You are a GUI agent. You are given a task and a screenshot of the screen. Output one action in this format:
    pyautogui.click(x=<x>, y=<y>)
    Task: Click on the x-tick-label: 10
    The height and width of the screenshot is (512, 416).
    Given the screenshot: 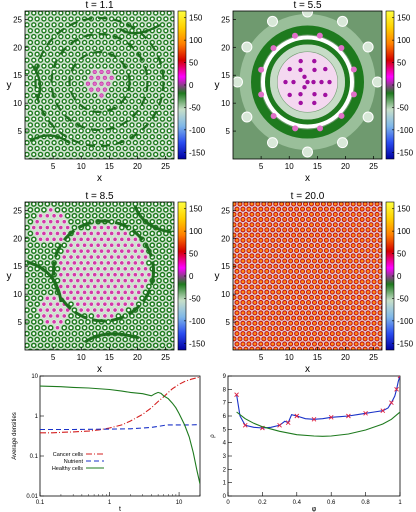 What is the action you would take?
    pyautogui.click(x=289, y=357)
    